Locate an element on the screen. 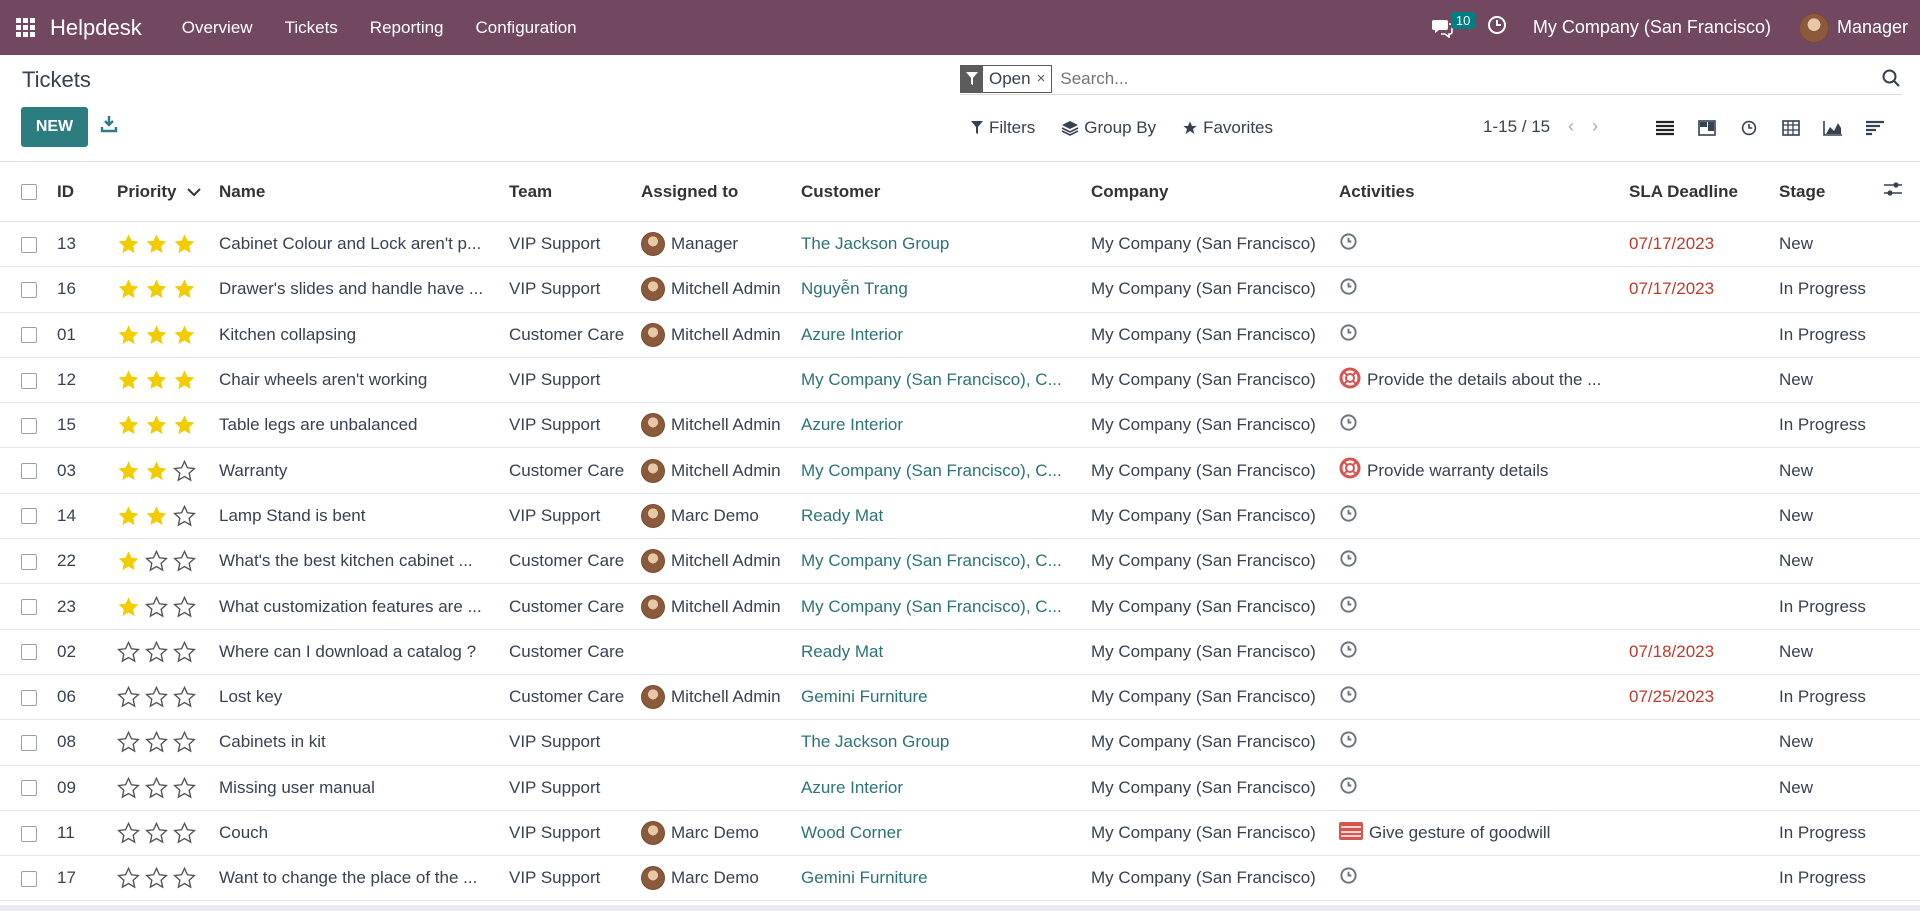 This screenshot has height=911, width=1920. ticket-customer: Wood Corner is located at coordinates (946, 833).